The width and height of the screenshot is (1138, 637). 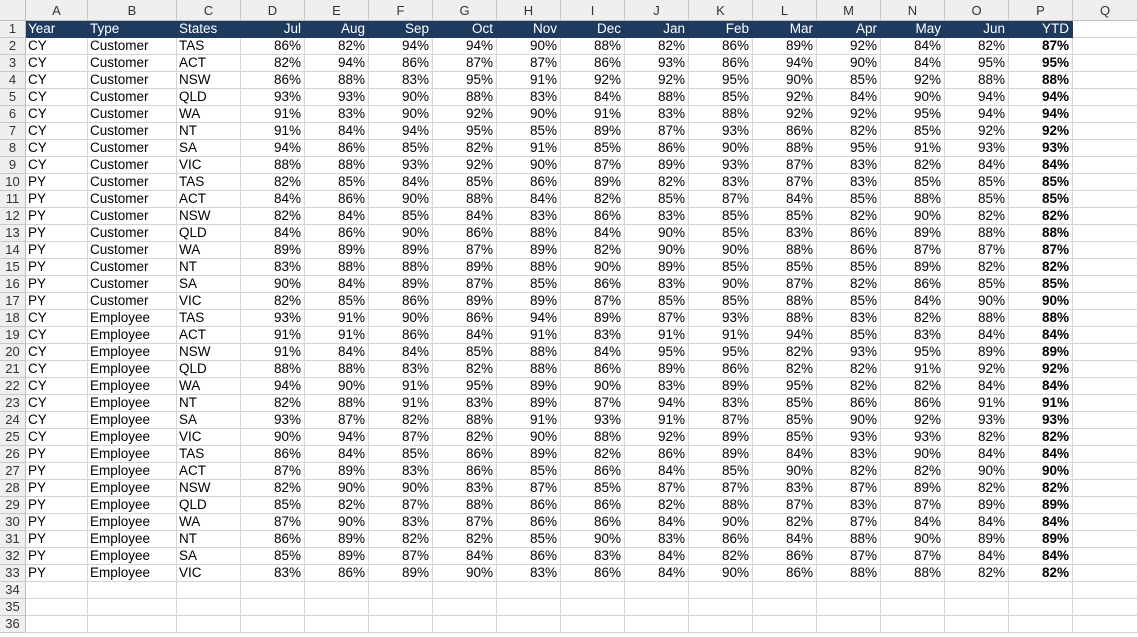 What do you see at coordinates (13, 29) in the screenshot?
I see `row-header-1: 1` at bounding box center [13, 29].